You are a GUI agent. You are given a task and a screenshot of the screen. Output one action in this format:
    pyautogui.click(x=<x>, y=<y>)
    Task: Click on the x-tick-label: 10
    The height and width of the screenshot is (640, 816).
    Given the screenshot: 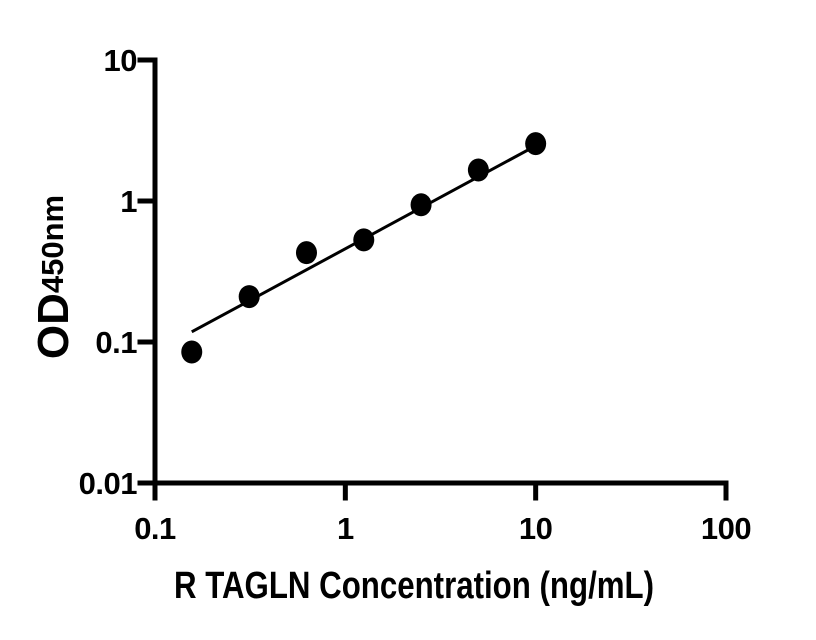 What is the action you would take?
    pyautogui.click(x=535, y=528)
    